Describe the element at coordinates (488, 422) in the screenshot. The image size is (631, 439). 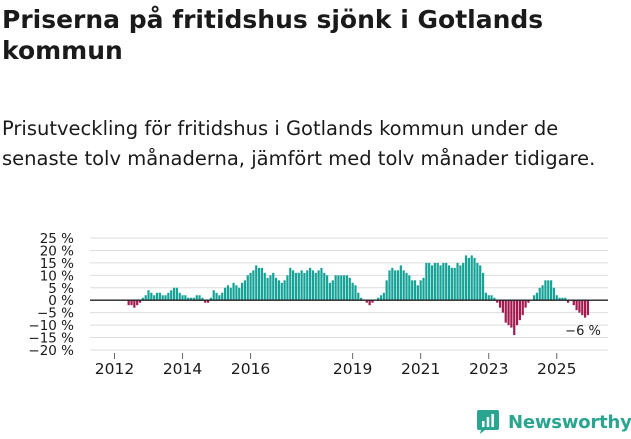
I see `newsworthy-logo-icon` at that location.